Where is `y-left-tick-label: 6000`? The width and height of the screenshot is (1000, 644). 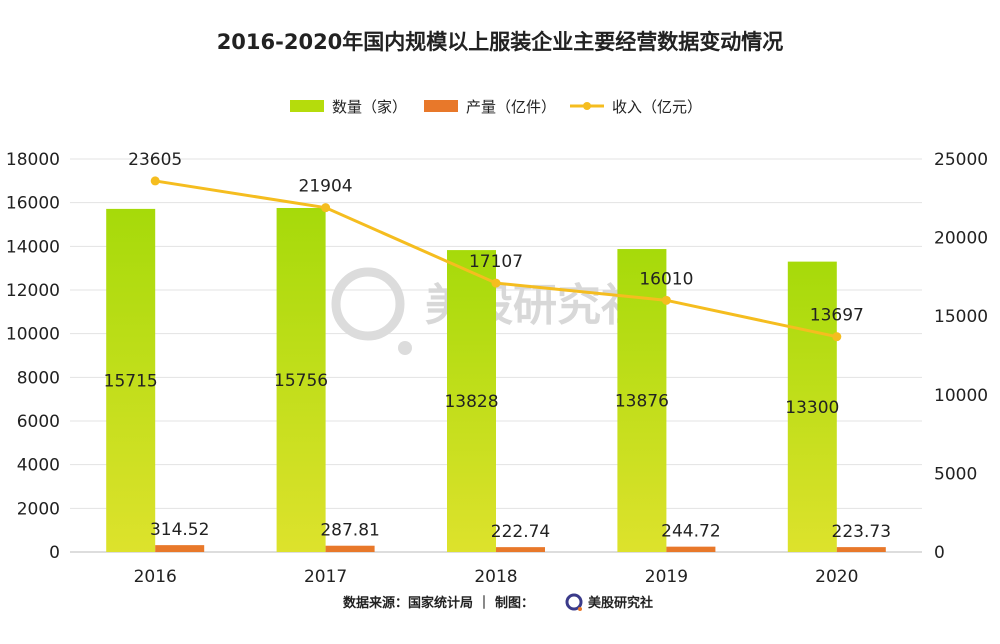 y-left-tick-label: 6000 is located at coordinates (38, 422).